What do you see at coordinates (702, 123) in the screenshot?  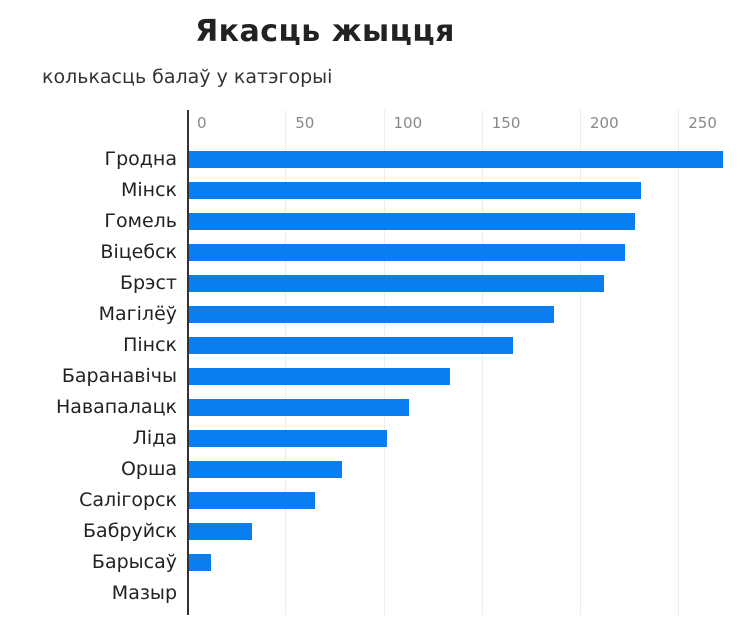 I see `x-tick-label: 250` at bounding box center [702, 123].